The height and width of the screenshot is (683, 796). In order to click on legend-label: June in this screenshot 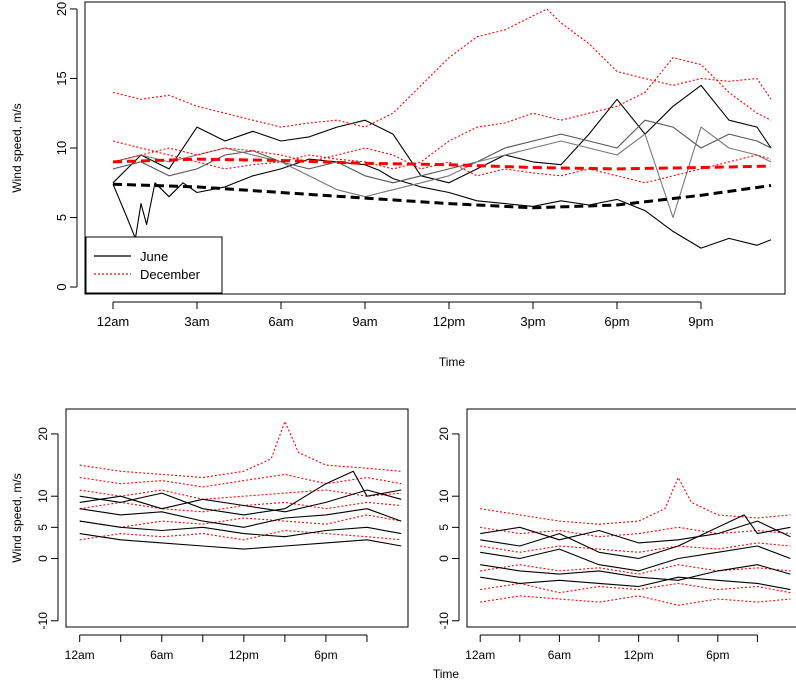, I will do `click(154, 256)`.